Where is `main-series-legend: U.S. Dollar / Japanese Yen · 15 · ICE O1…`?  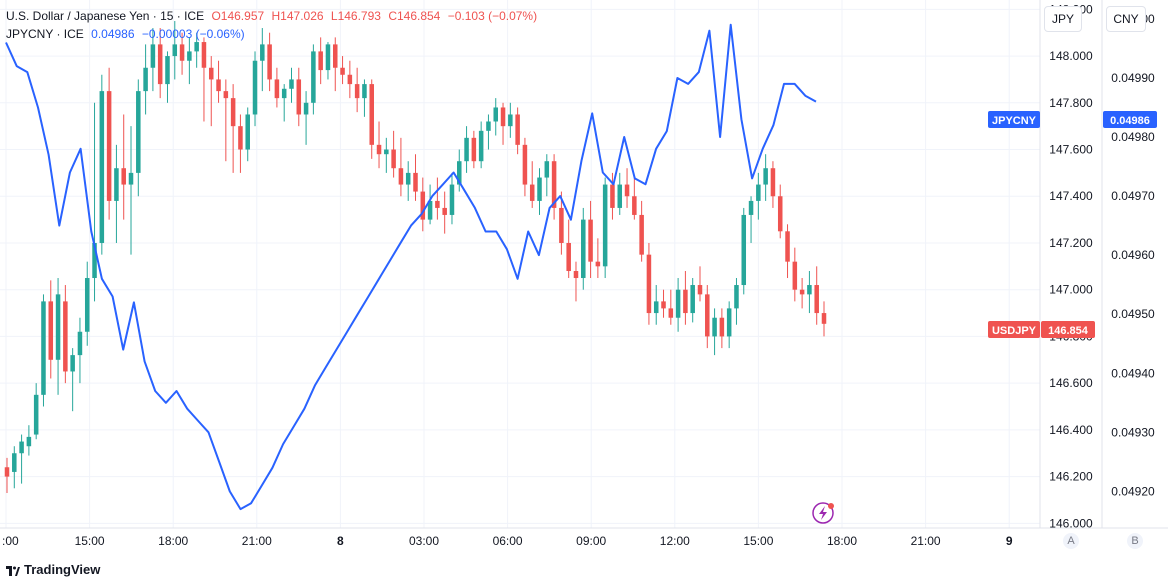
main-series-legend: U.S. Dollar / Japanese Yen · 15 · ICE O1… is located at coordinates (273, 16).